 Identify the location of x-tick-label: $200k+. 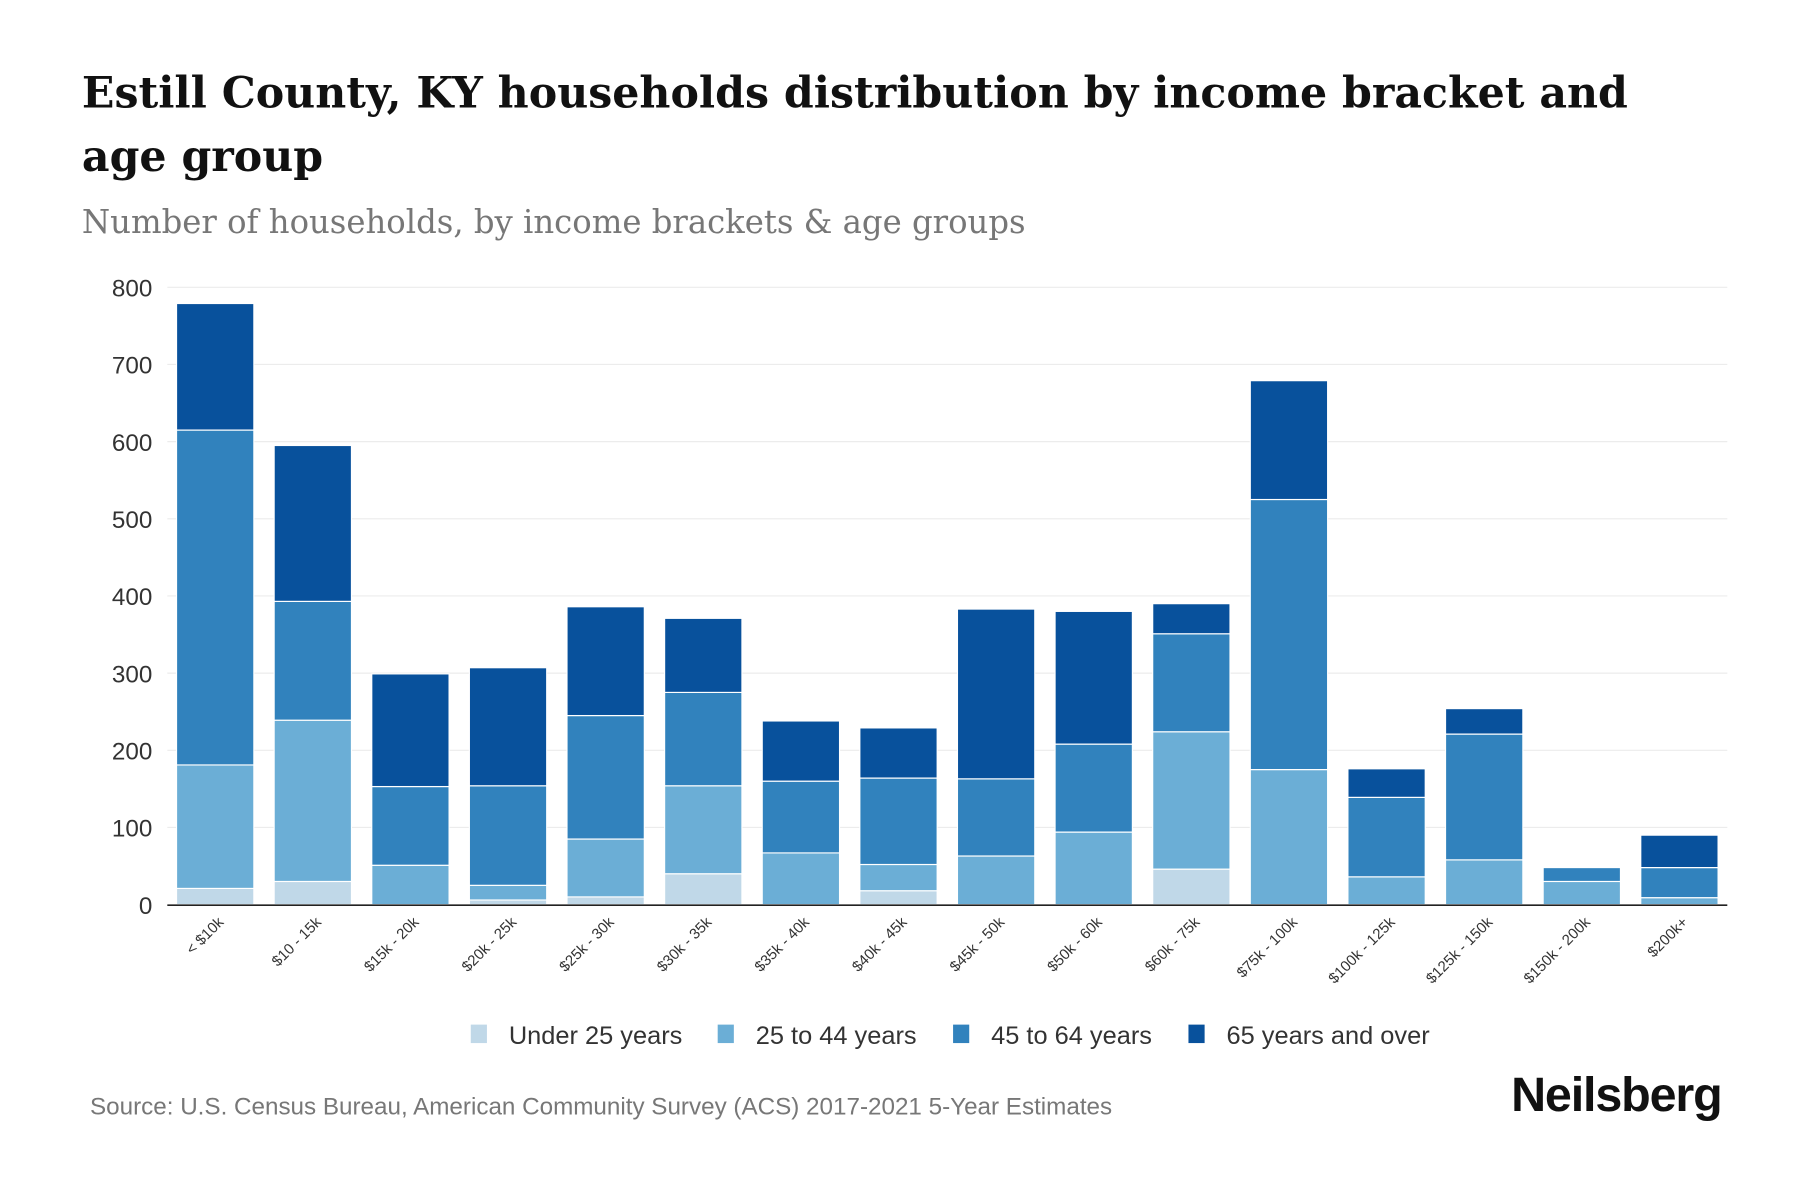
(1667, 937).